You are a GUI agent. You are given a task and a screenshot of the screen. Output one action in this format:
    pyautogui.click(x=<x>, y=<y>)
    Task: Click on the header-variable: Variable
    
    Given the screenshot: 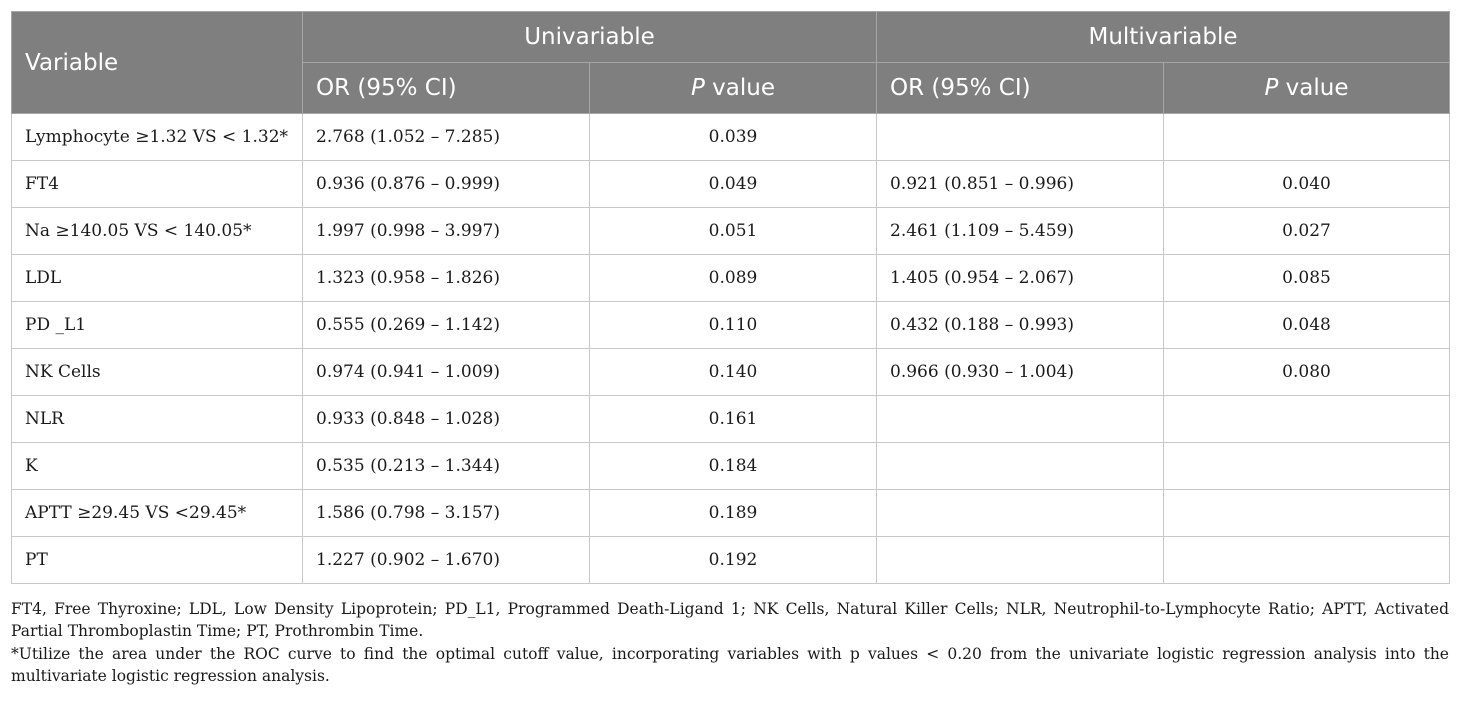 What is the action you would take?
    pyautogui.click(x=157, y=62)
    